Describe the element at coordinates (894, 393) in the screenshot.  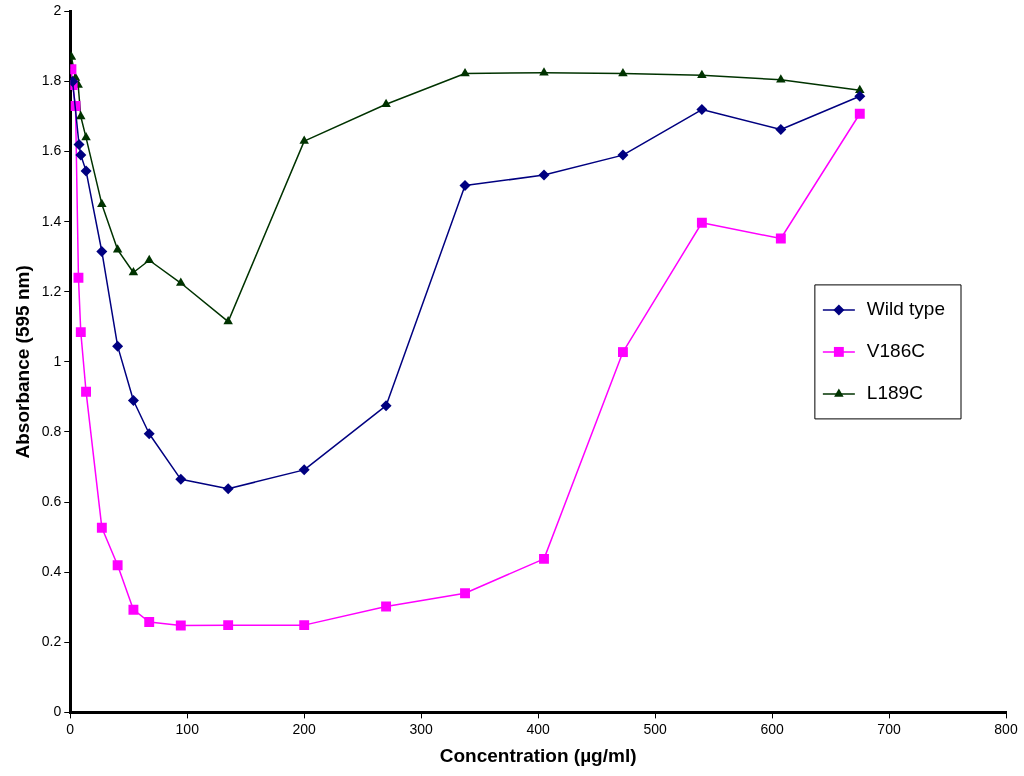
I see `legend-label: L189C` at that location.